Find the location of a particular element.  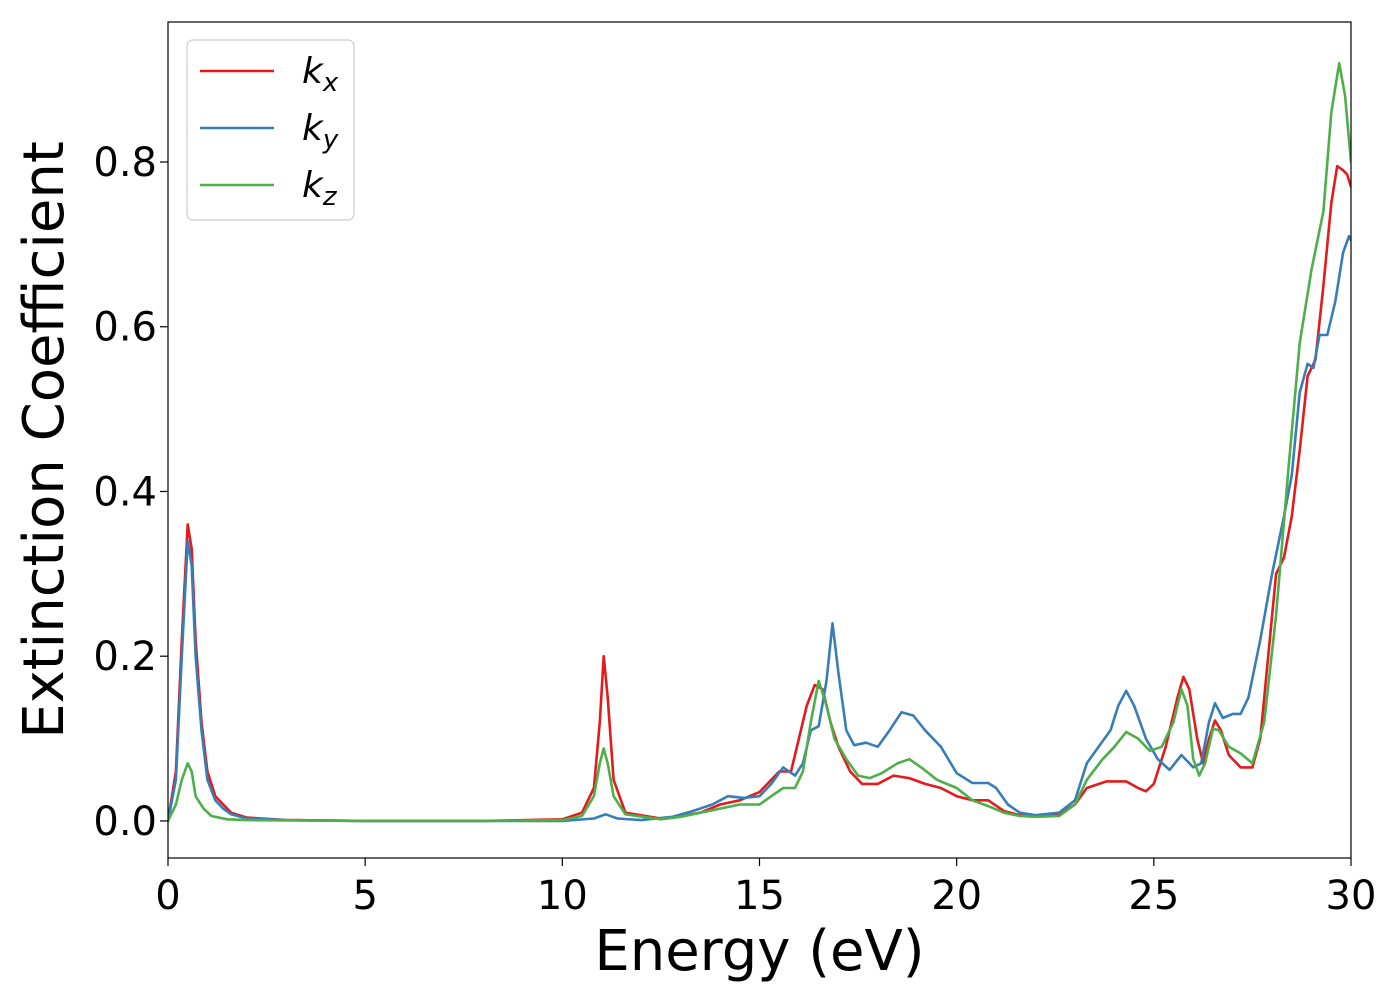

x-axis-ticks: 0 5 10 15 20 25 30 is located at coordinates (765, 888).